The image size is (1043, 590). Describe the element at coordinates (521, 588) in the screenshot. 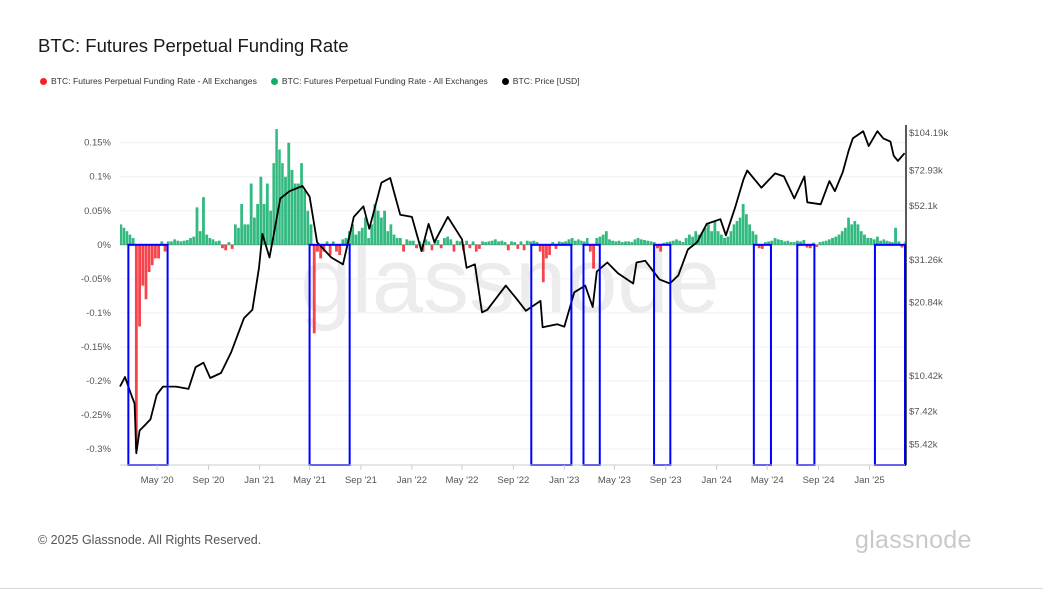

I see `divider` at that location.